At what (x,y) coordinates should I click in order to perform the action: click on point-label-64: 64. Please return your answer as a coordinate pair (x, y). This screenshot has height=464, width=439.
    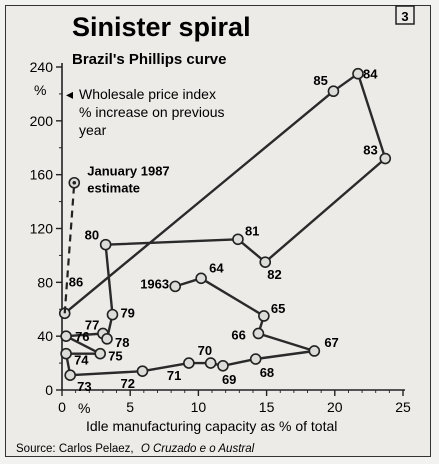
    Looking at the image, I should click on (216, 267).